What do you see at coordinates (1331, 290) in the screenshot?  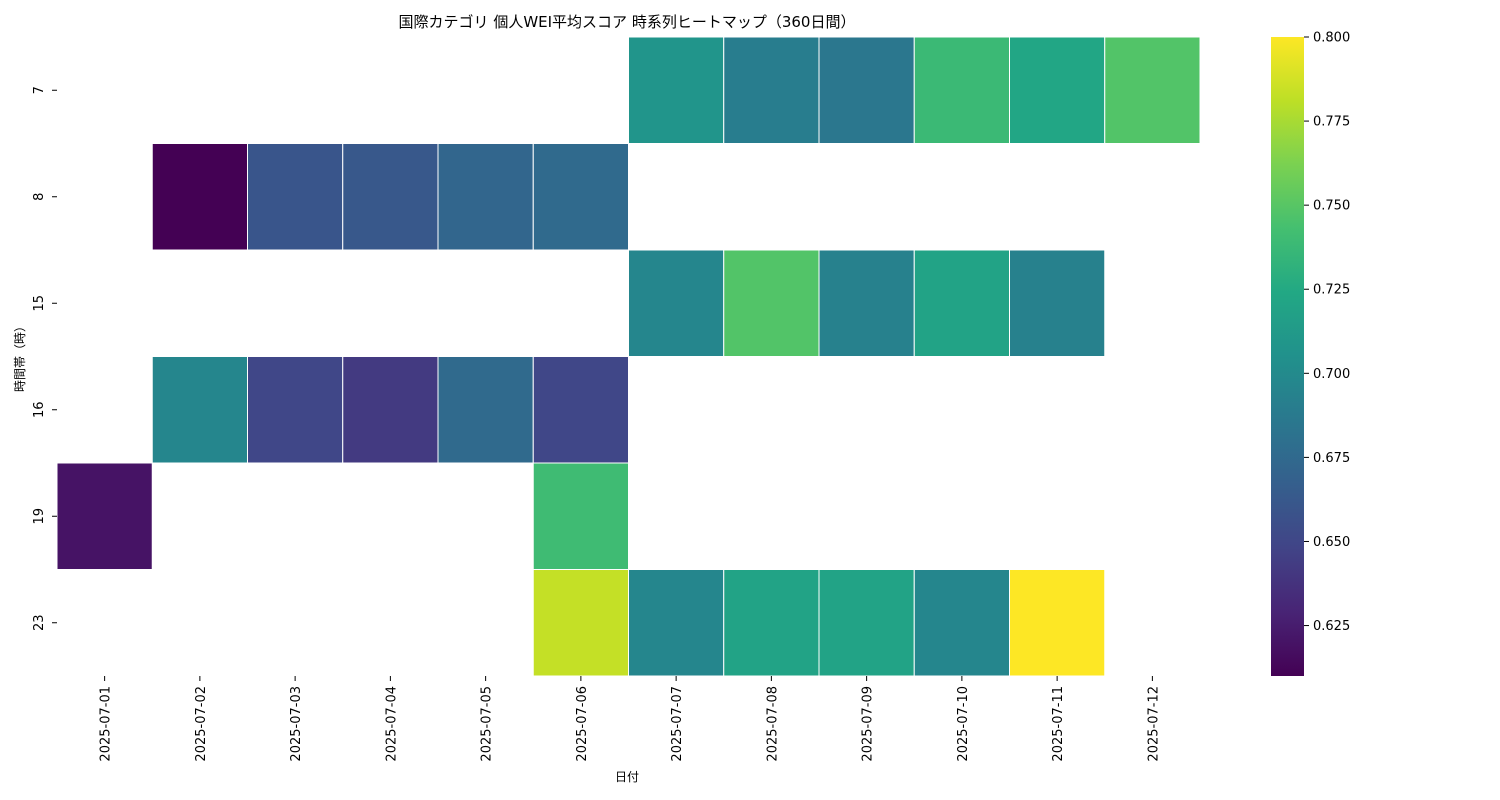 I see `colorbar-tick-label: 0.725` at bounding box center [1331, 290].